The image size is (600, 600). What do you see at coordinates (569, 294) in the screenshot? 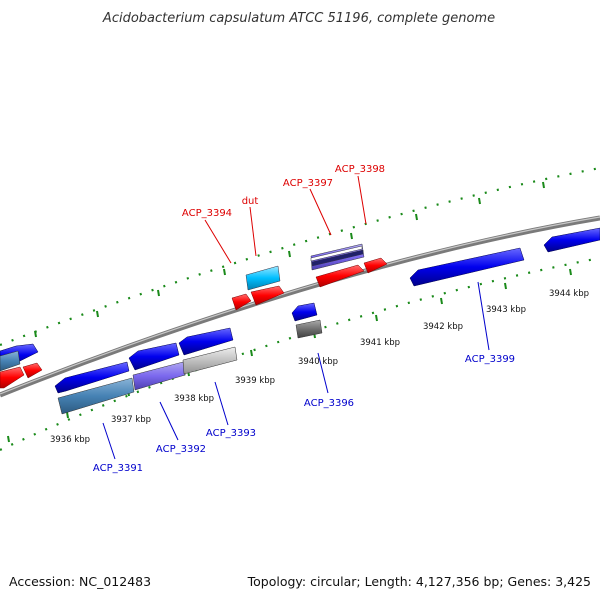
I see `tick-label: 3944 kbp` at bounding box center [569, 294].